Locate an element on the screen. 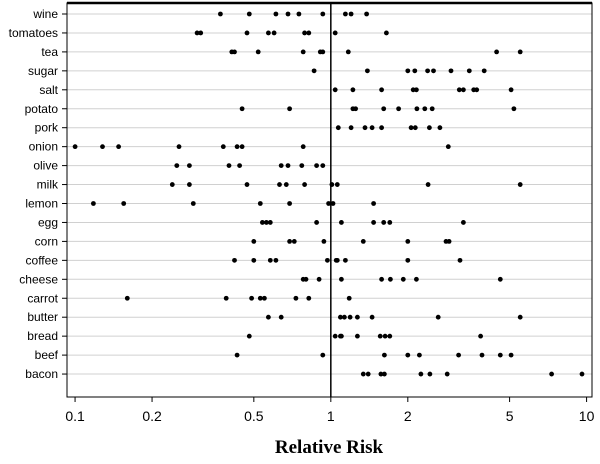 The height and width of the screenshot is (464, 600). category-label-bread: bread is located at coordinates (42, 336).